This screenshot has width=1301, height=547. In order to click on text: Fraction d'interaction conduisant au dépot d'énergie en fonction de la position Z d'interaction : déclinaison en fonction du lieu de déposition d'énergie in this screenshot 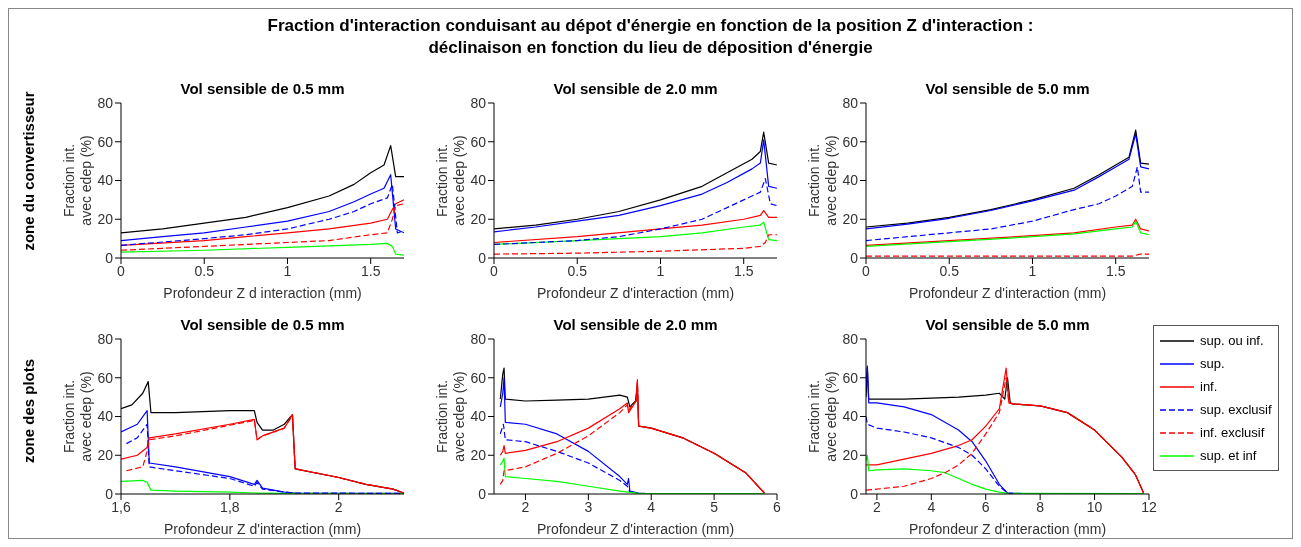, I will do `click(650, 37)`.